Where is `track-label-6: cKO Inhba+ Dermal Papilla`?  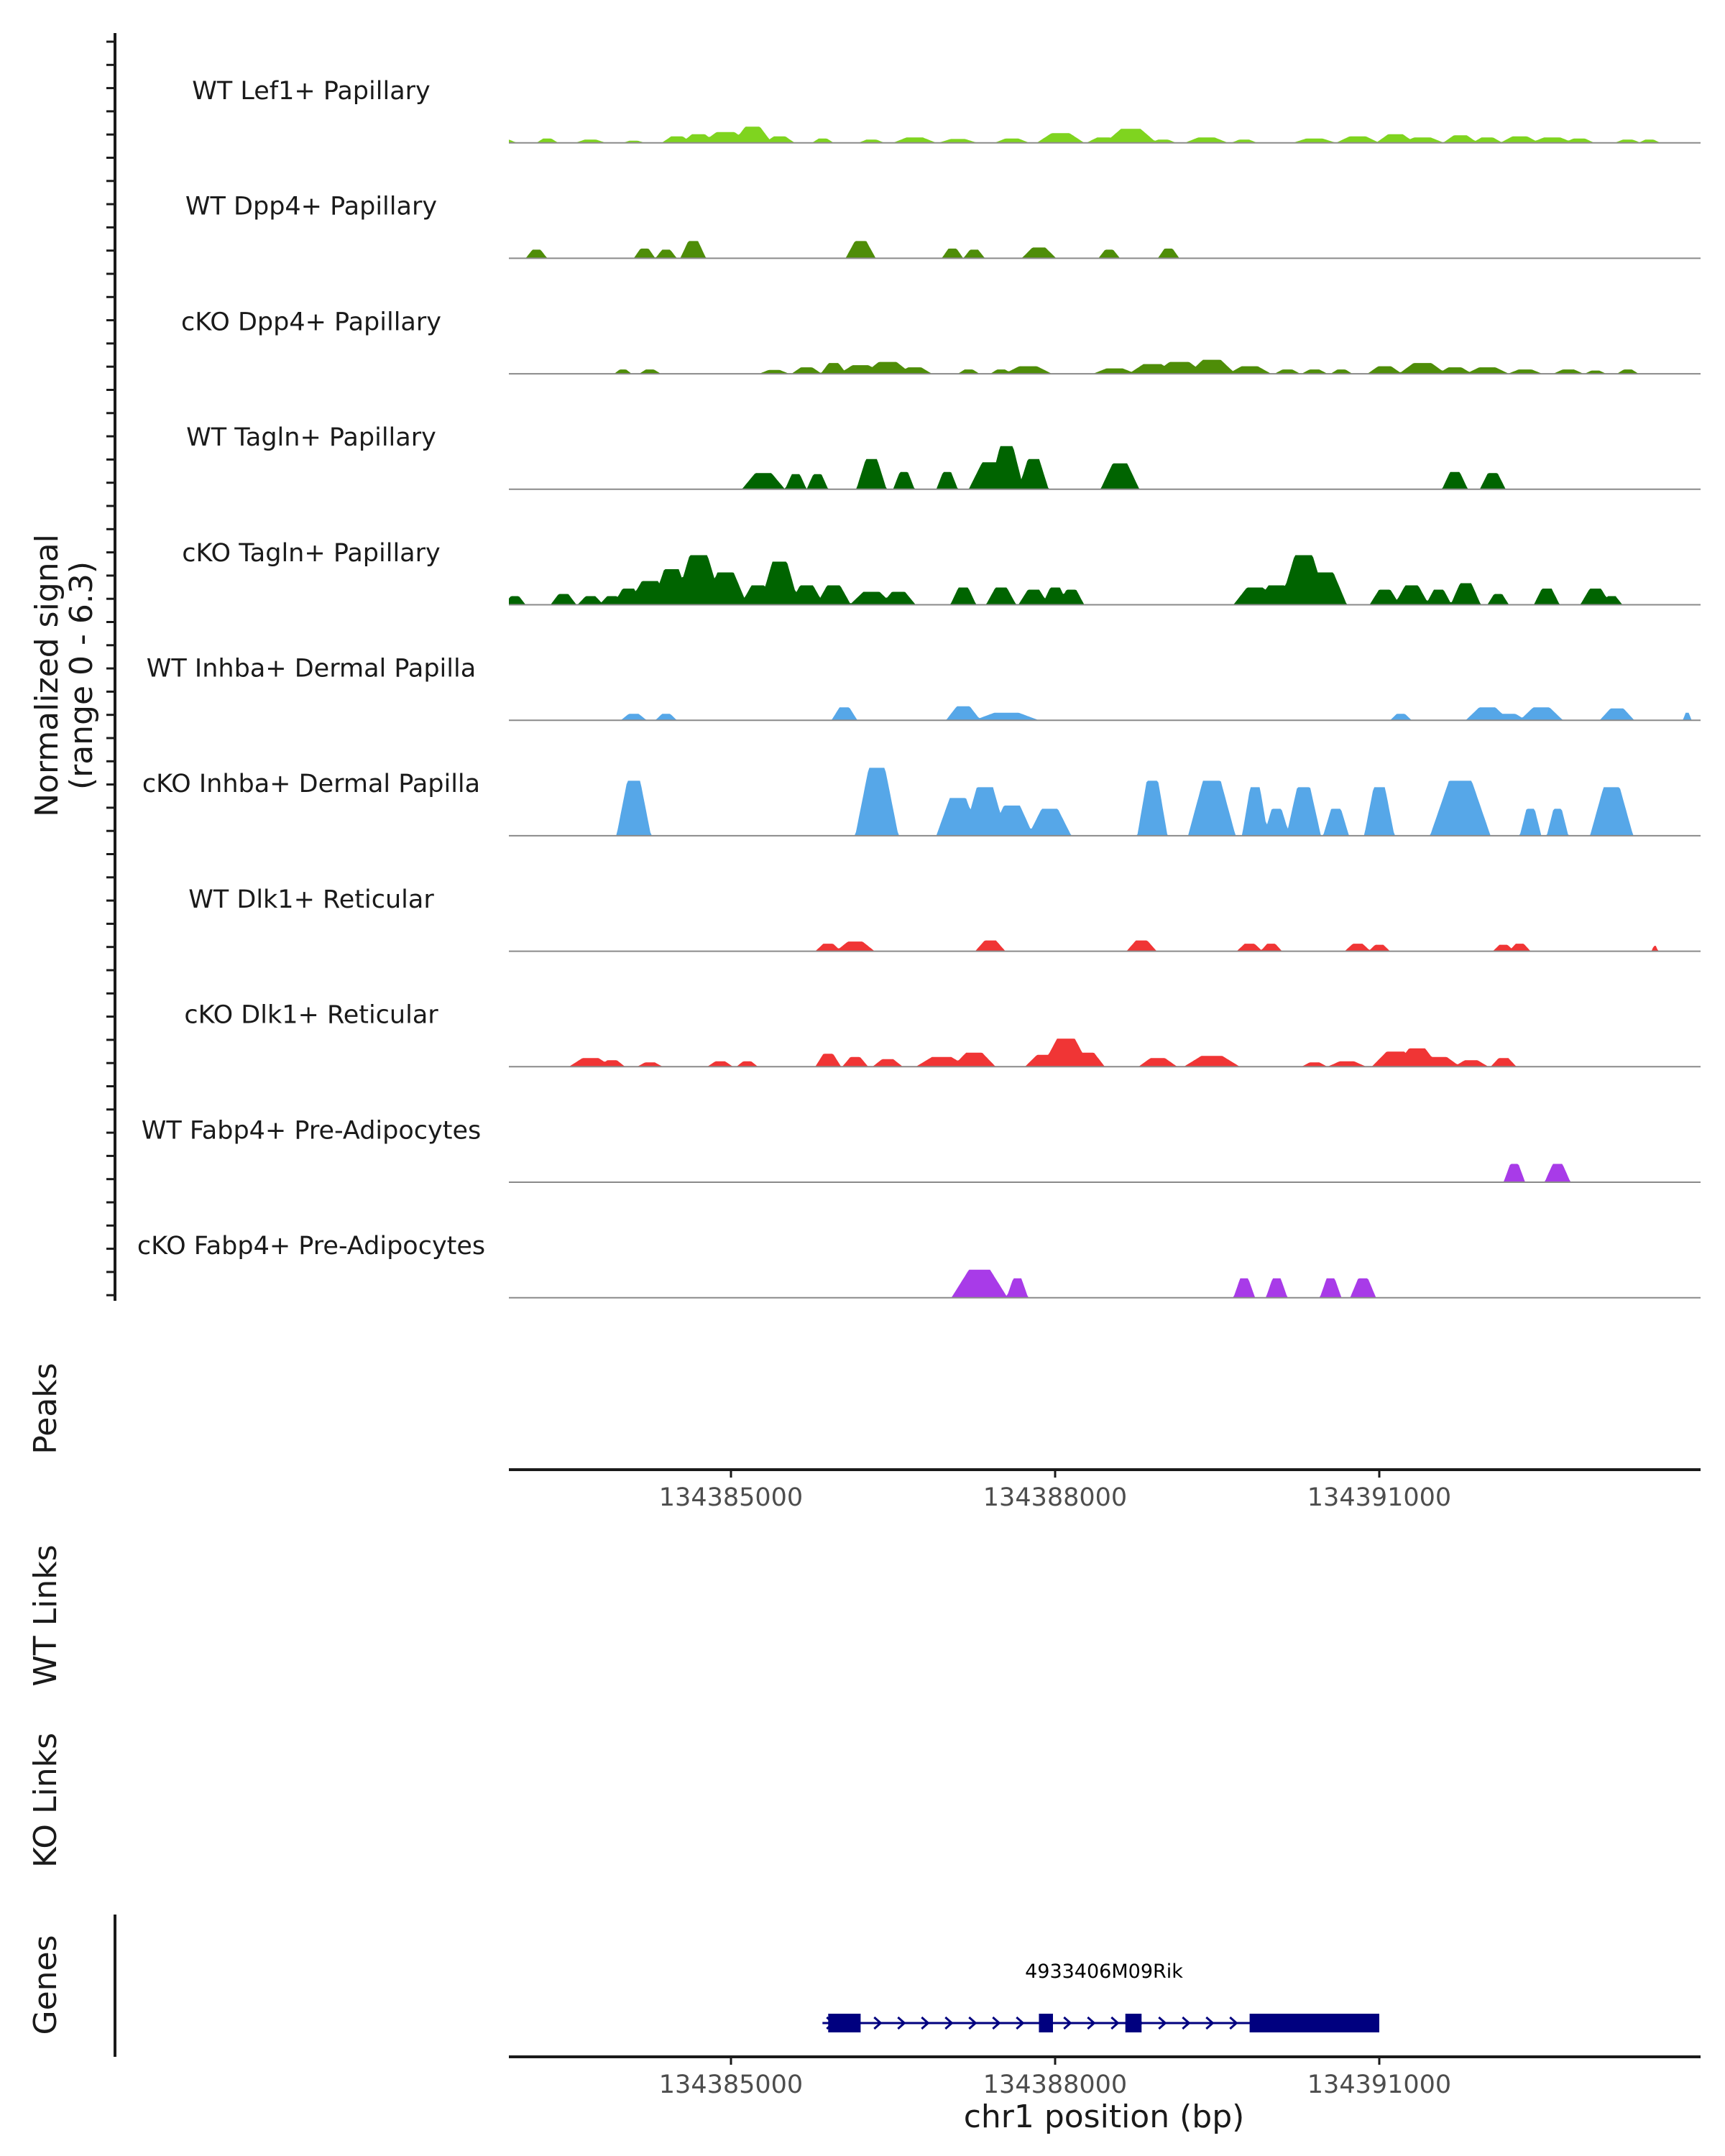 track-label-6: cKO Inhba+ Dermal Papilla is located at coordinates (311, 784).